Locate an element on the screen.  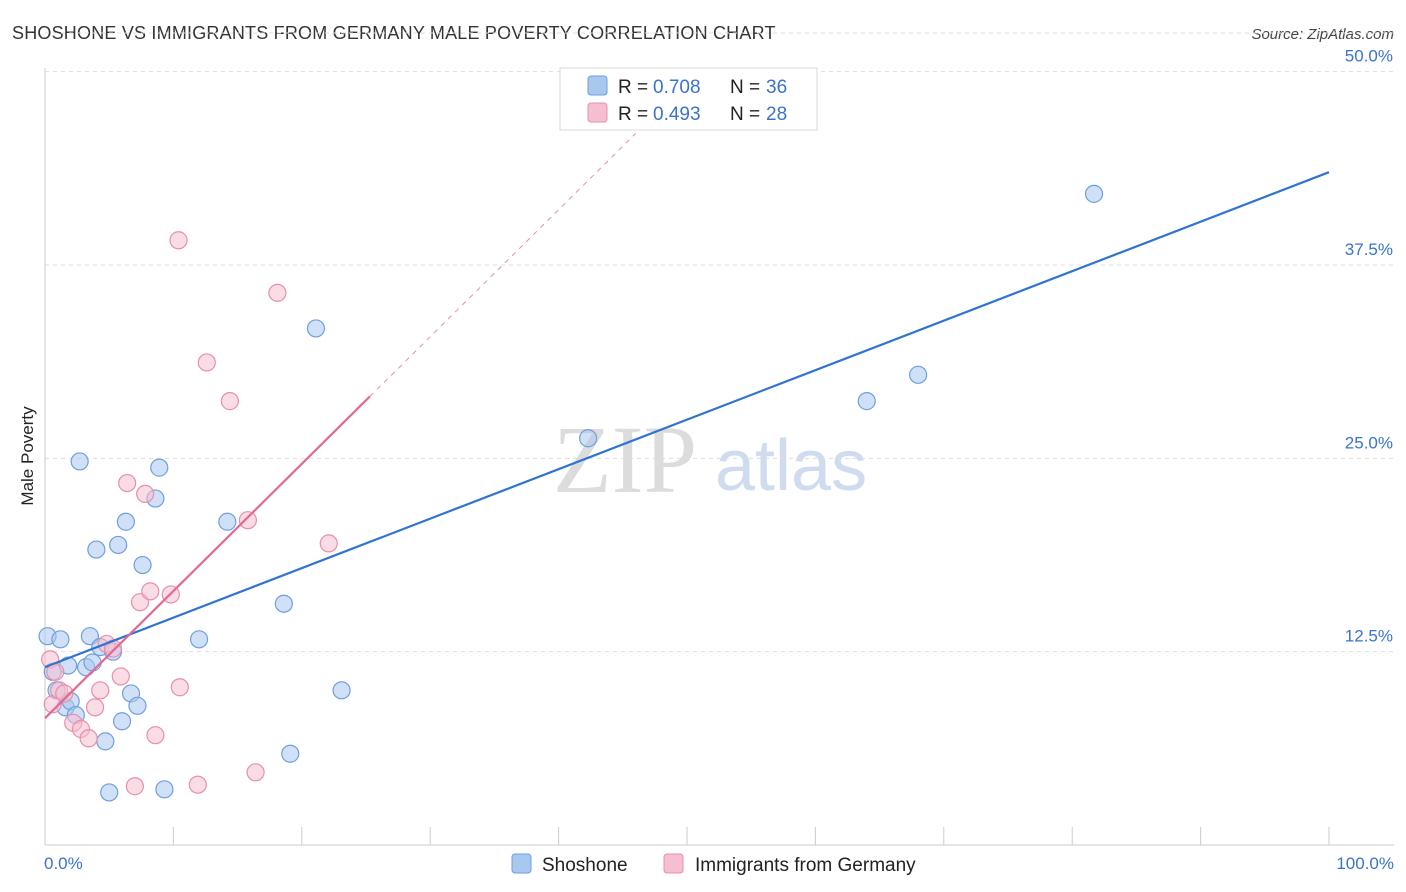
legend-swatch-shoshone is located at coordinates (597, 85).